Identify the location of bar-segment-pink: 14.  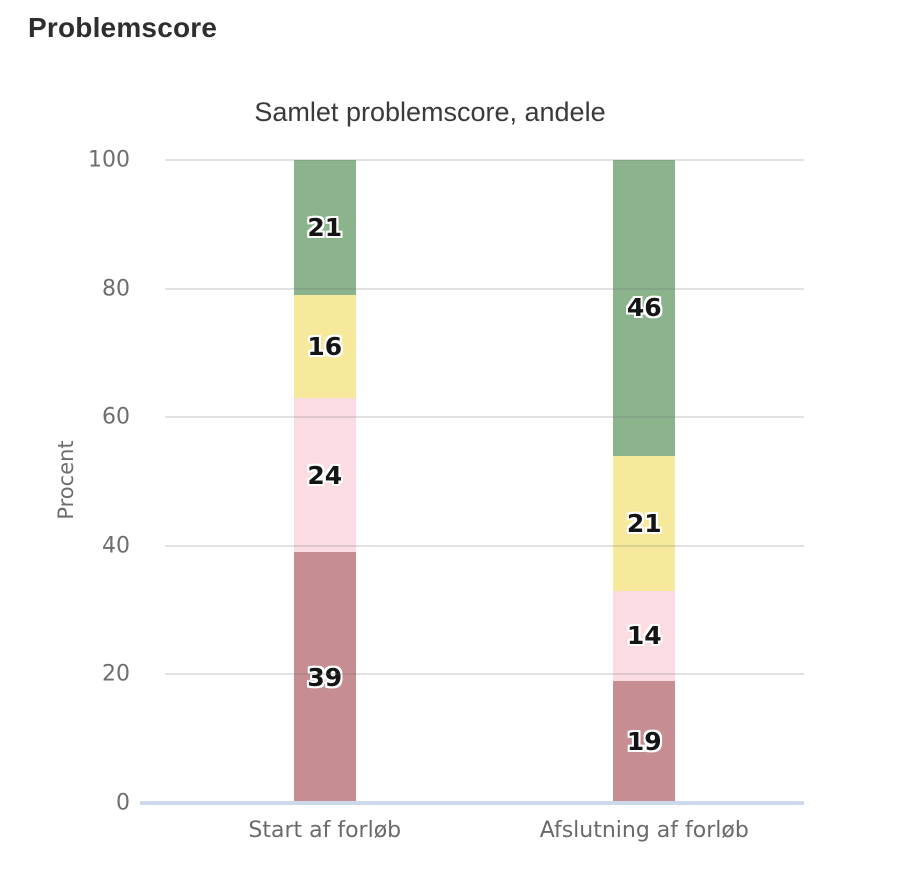
(644, 635).